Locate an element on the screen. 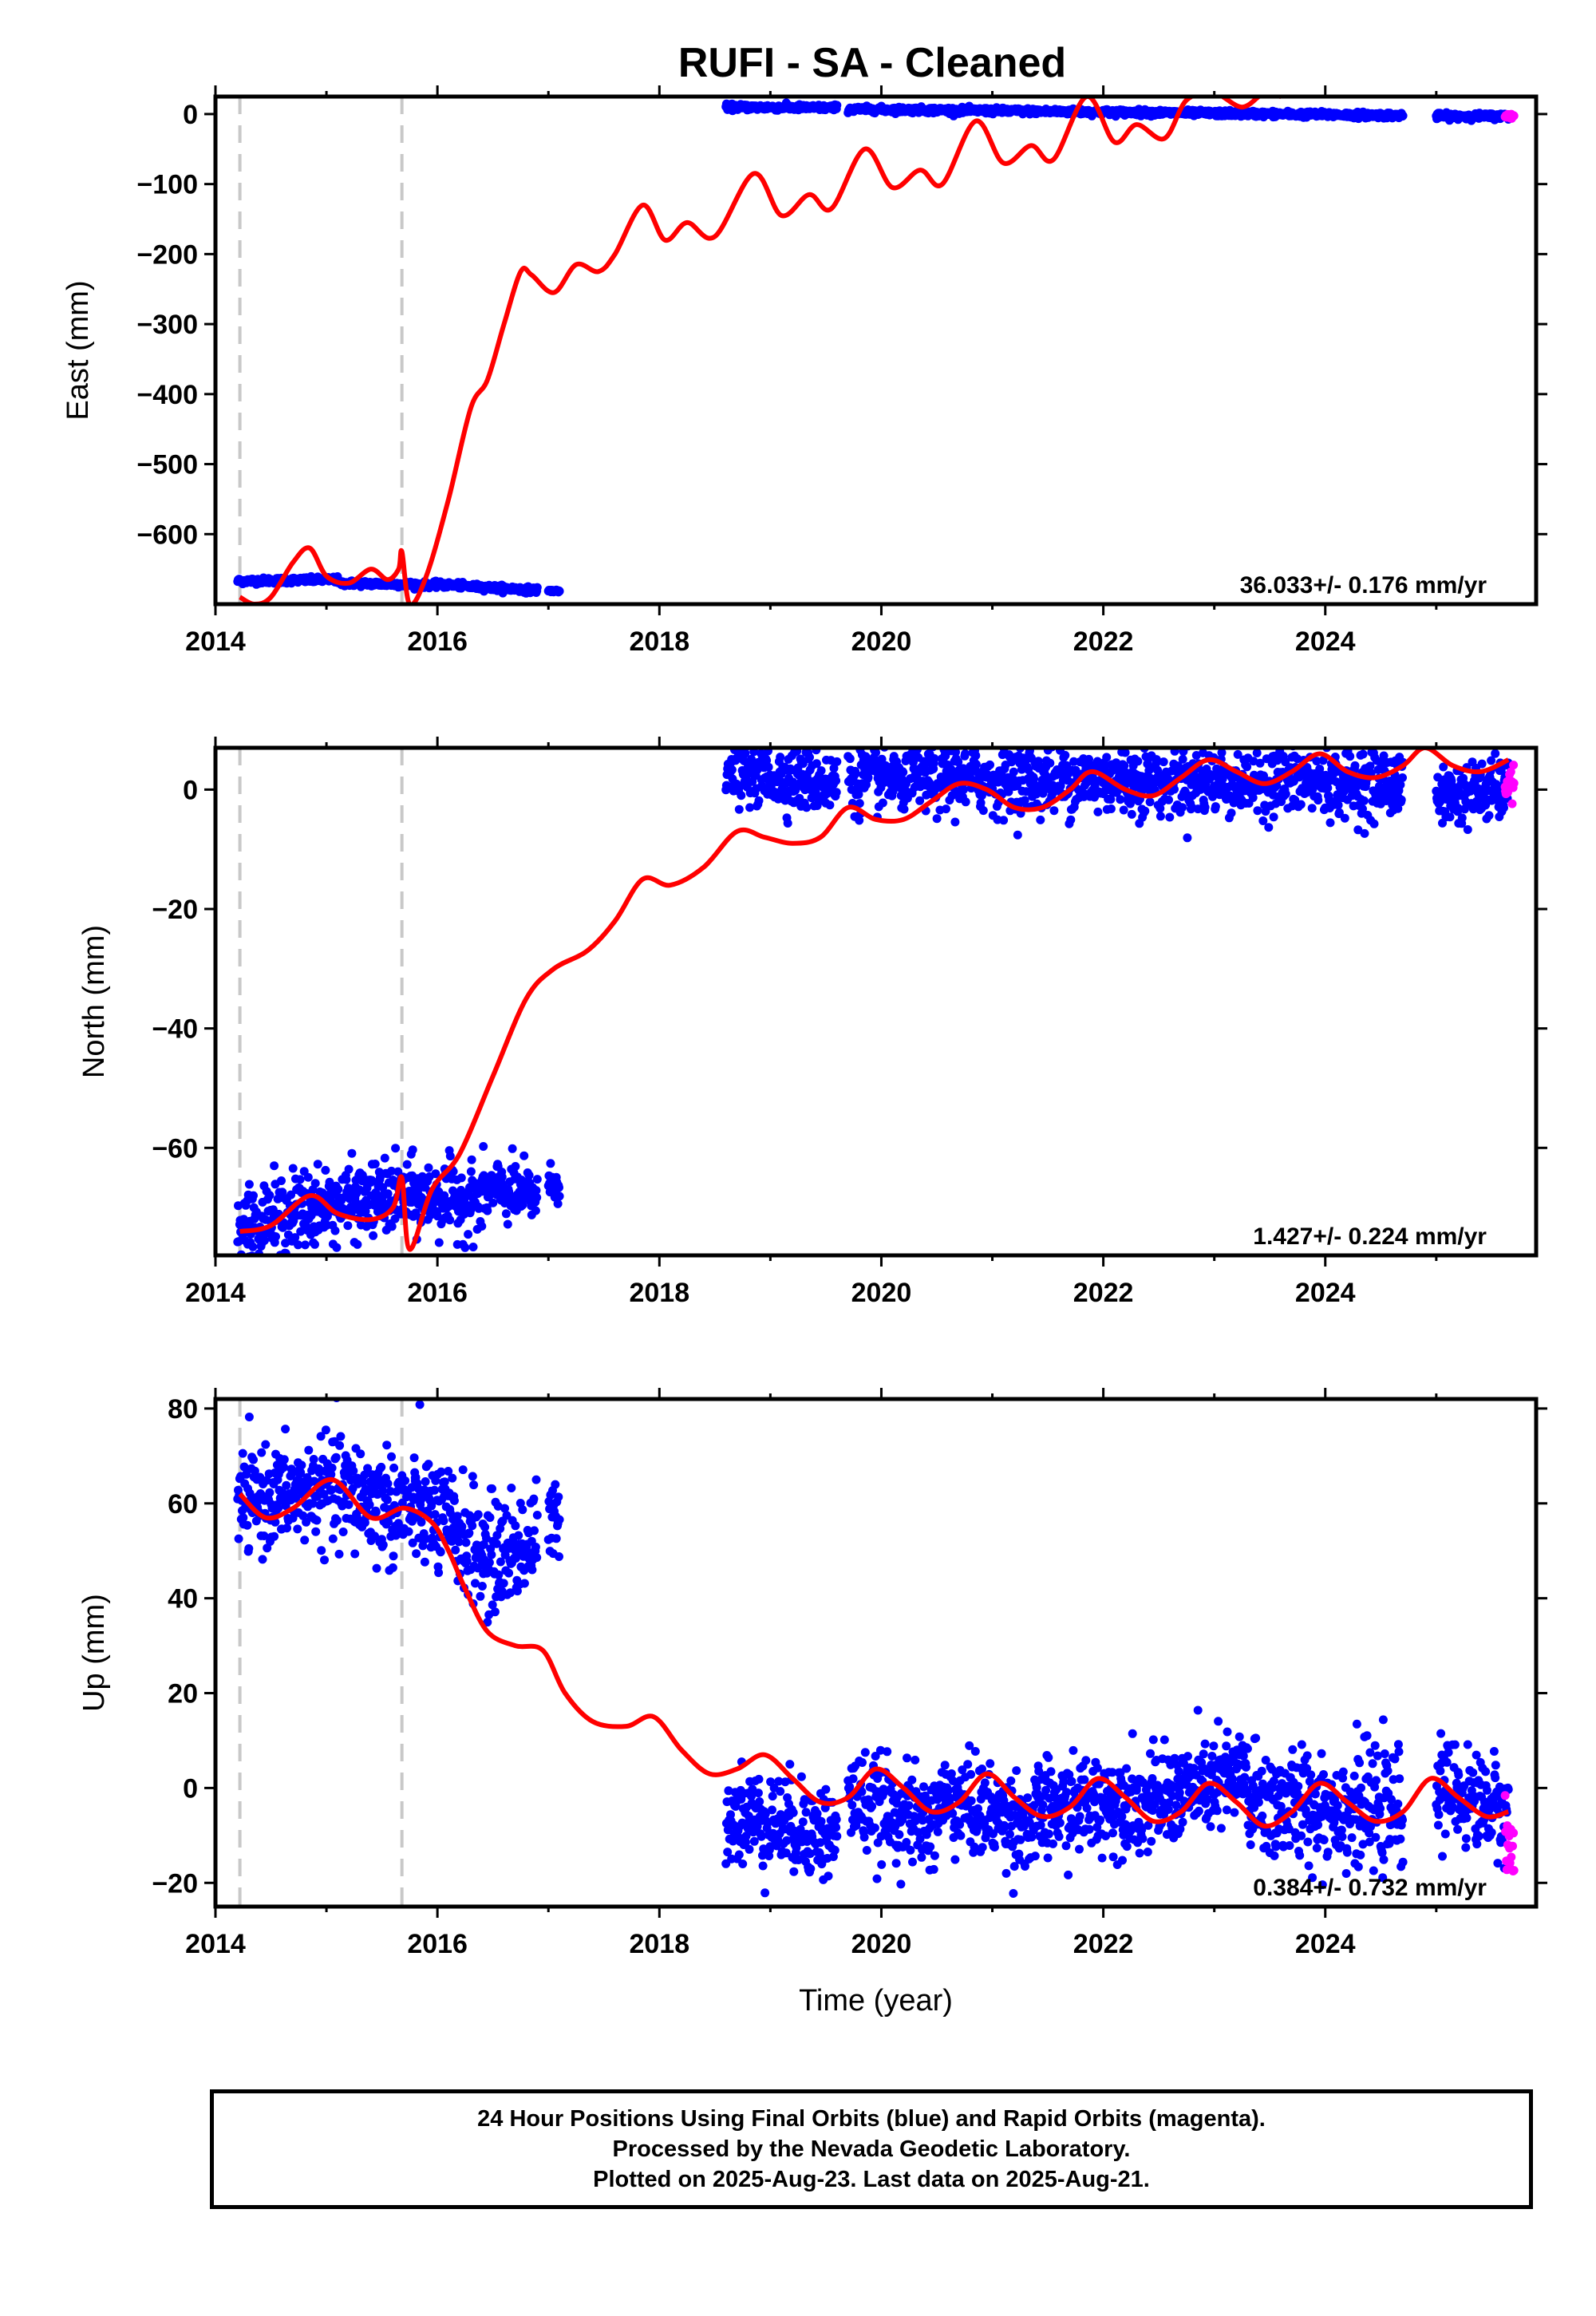  east-y-tick-label: −300 is located at coordinates (167, 325).